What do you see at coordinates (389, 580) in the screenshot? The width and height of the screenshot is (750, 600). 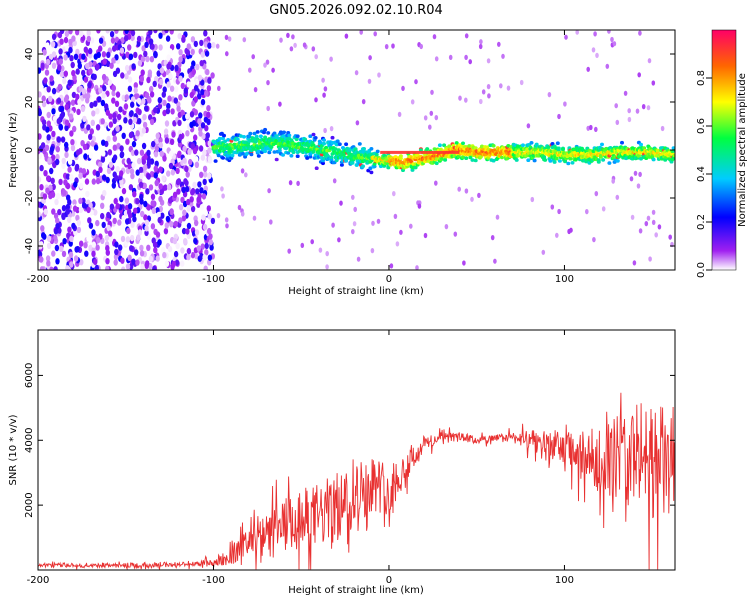 I see `bottom-x-tick-label: 0` at bounding box center [389, 580].